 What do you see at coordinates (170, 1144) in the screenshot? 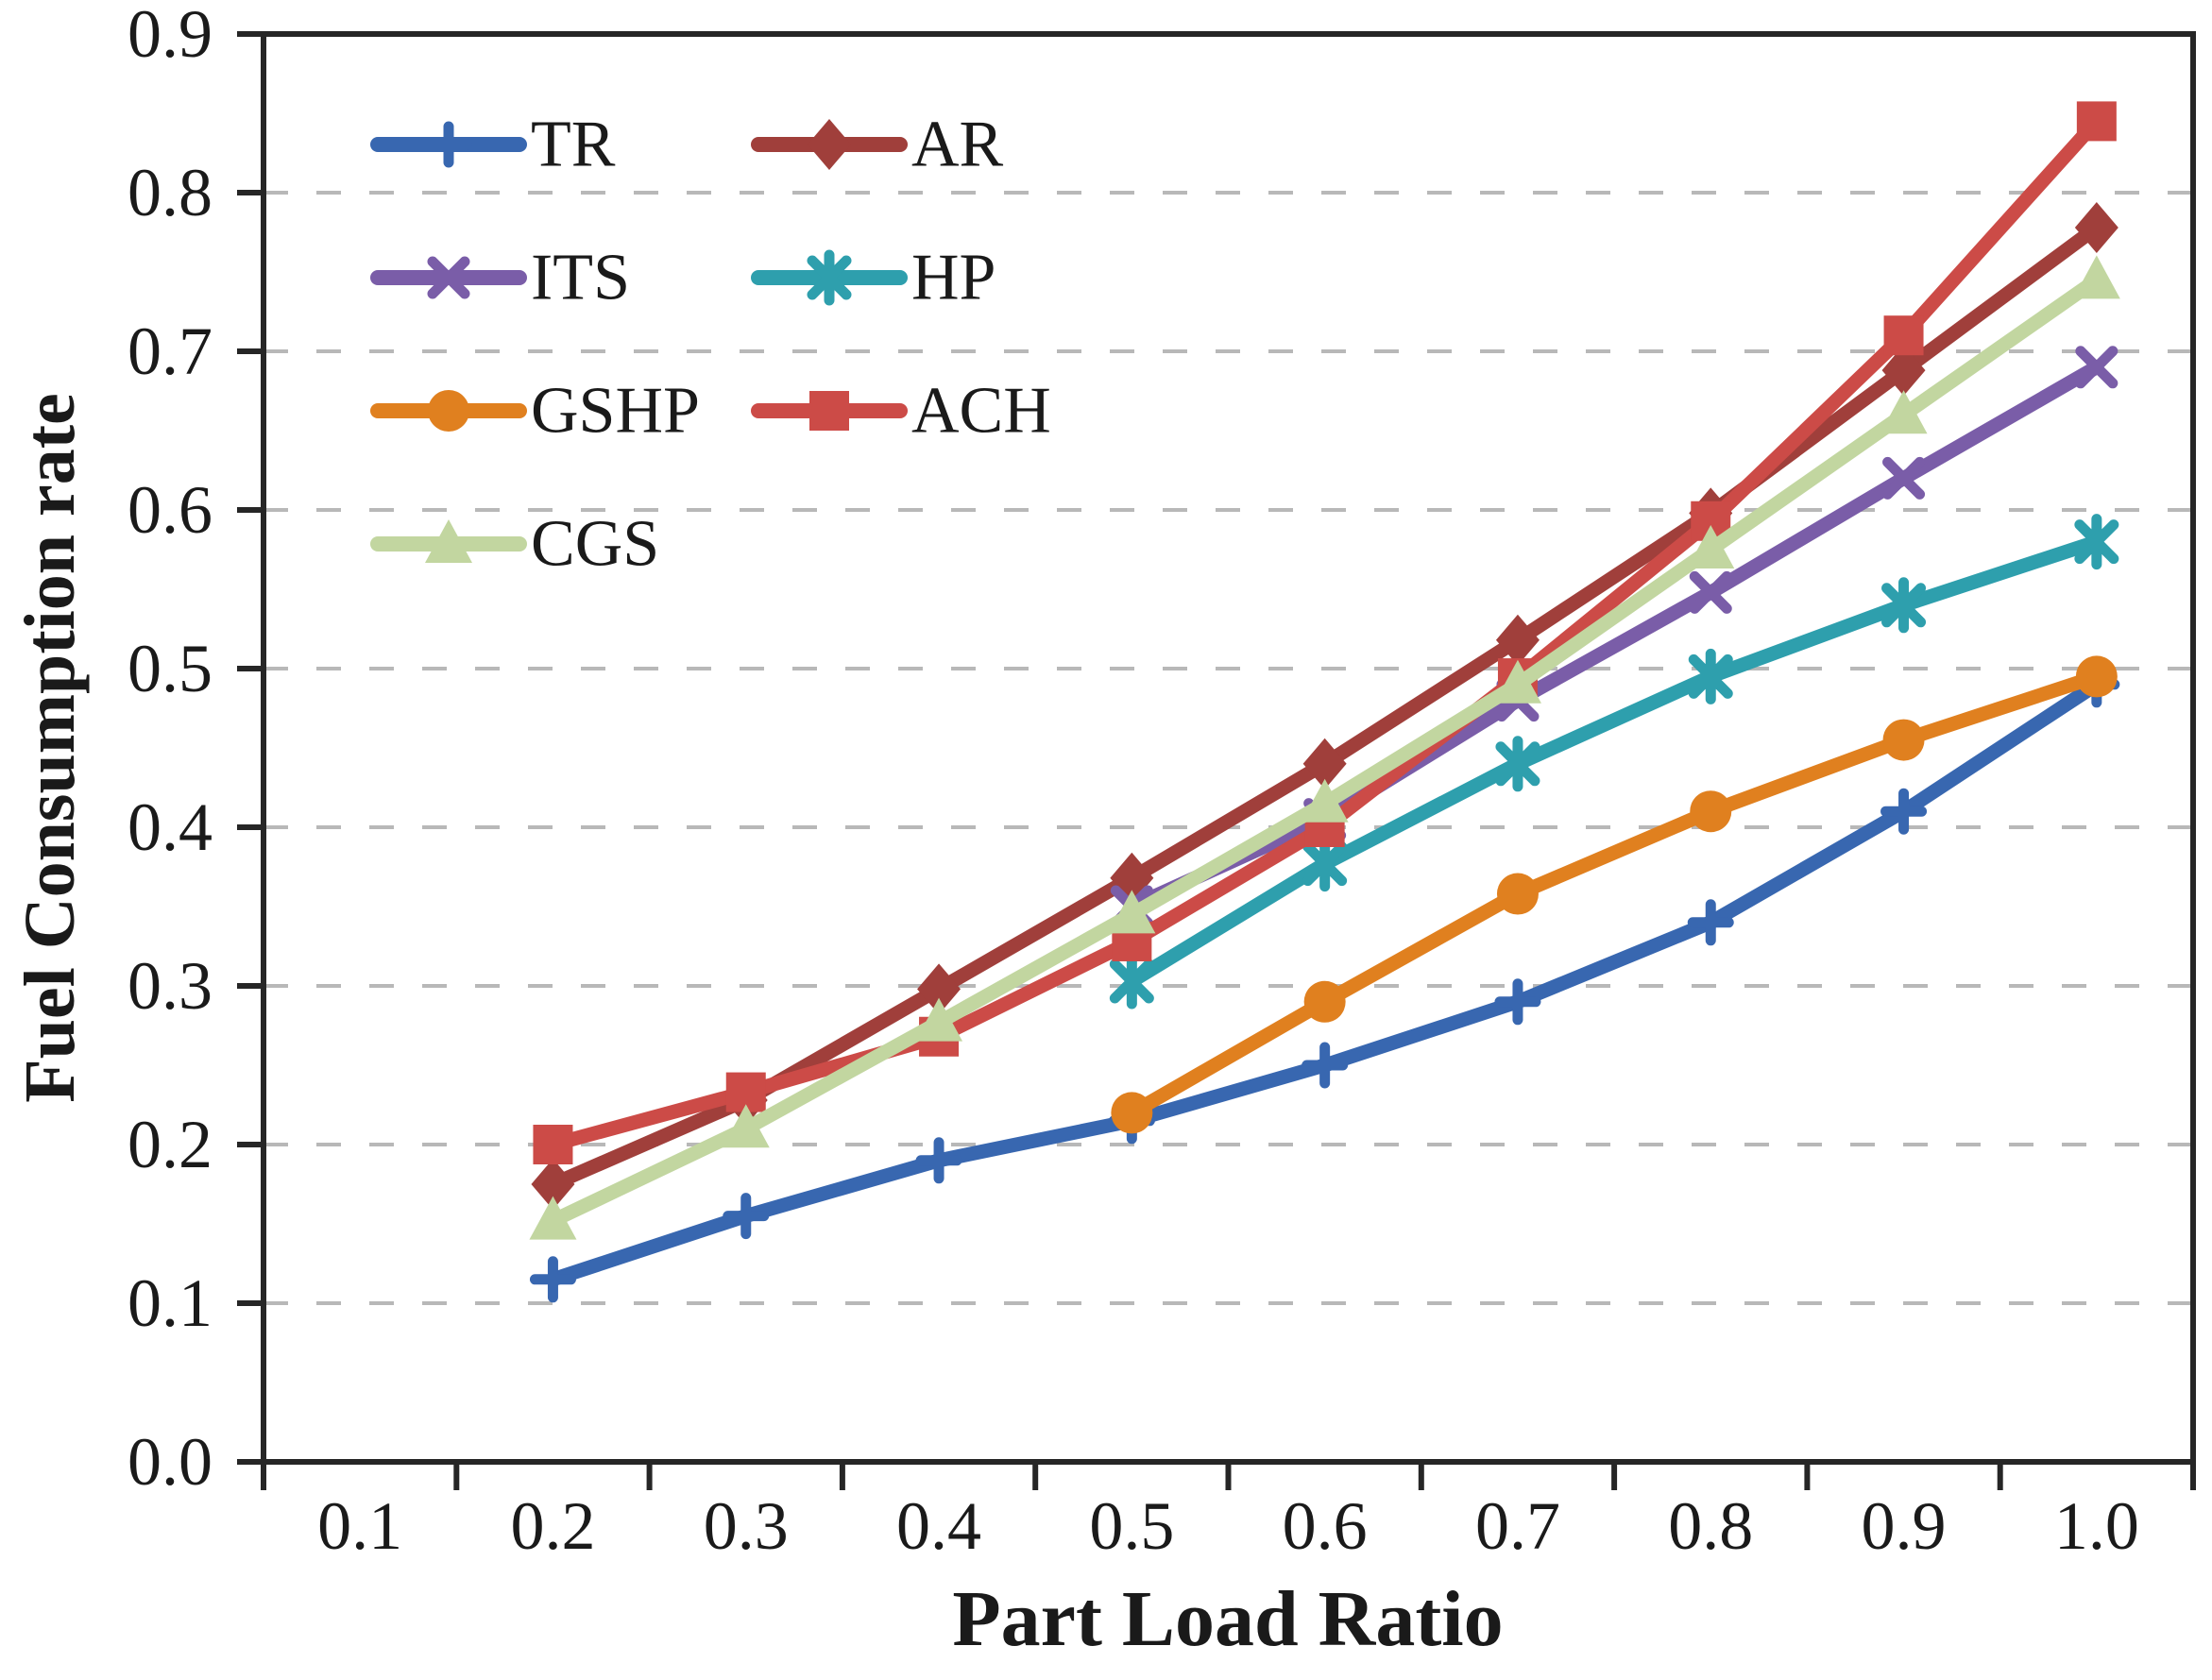
I see `y-tick-label: 0.2` at bounding box center [170, 1144].